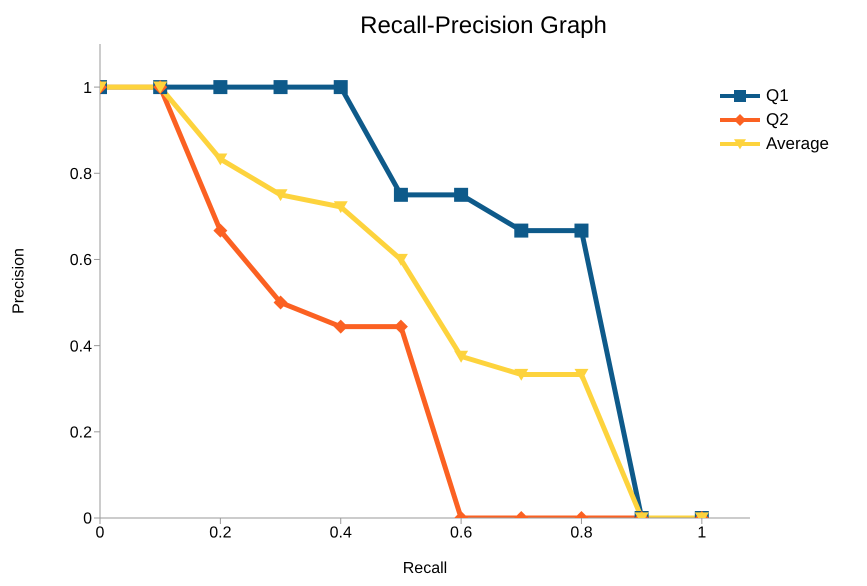  Describe the element at coordinates (461, 533) in the screenshot. I see `x-tick-label: 0.6` at that location.